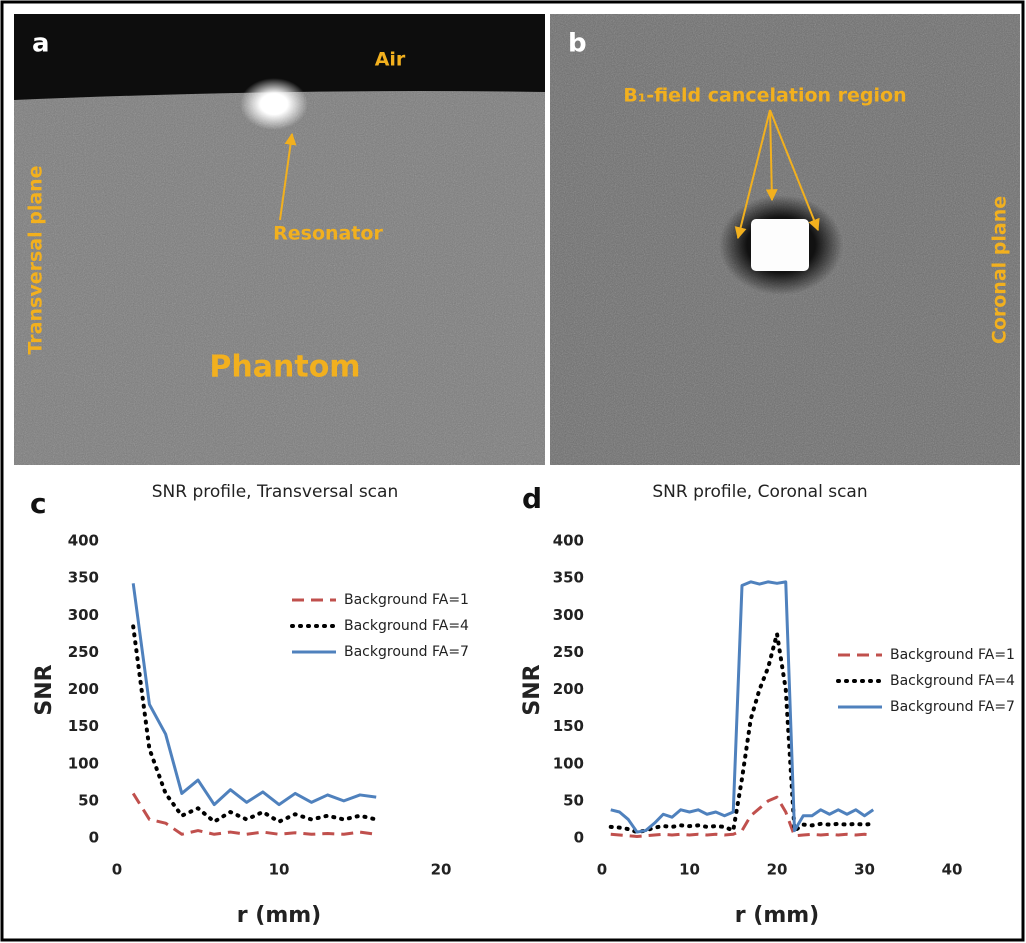 This screenshot has width=1026, height=943. What do you see at coordinates (38, 503) in the screenshot?
I see `panel-letter: c` at bounding box center [38, 503].